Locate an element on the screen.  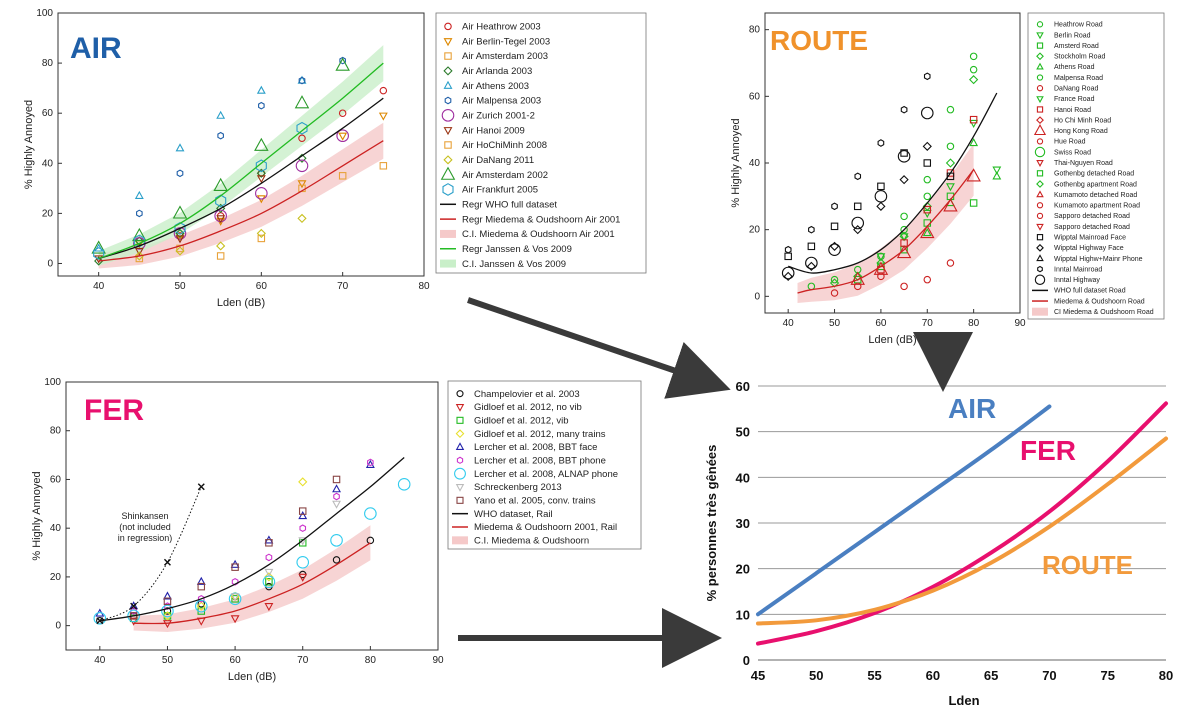
legend-item-gidloef-et-al-2012-vib: Gidloef et al. 2012, vib is located at coordinates (521, 421).